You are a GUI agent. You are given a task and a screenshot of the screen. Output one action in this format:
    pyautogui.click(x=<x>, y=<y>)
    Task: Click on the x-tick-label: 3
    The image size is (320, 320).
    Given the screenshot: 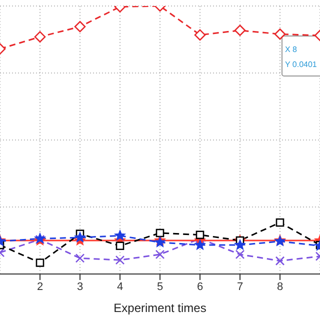 What is the action you would take?
    pyautogui.click(x=80, y=286)
    